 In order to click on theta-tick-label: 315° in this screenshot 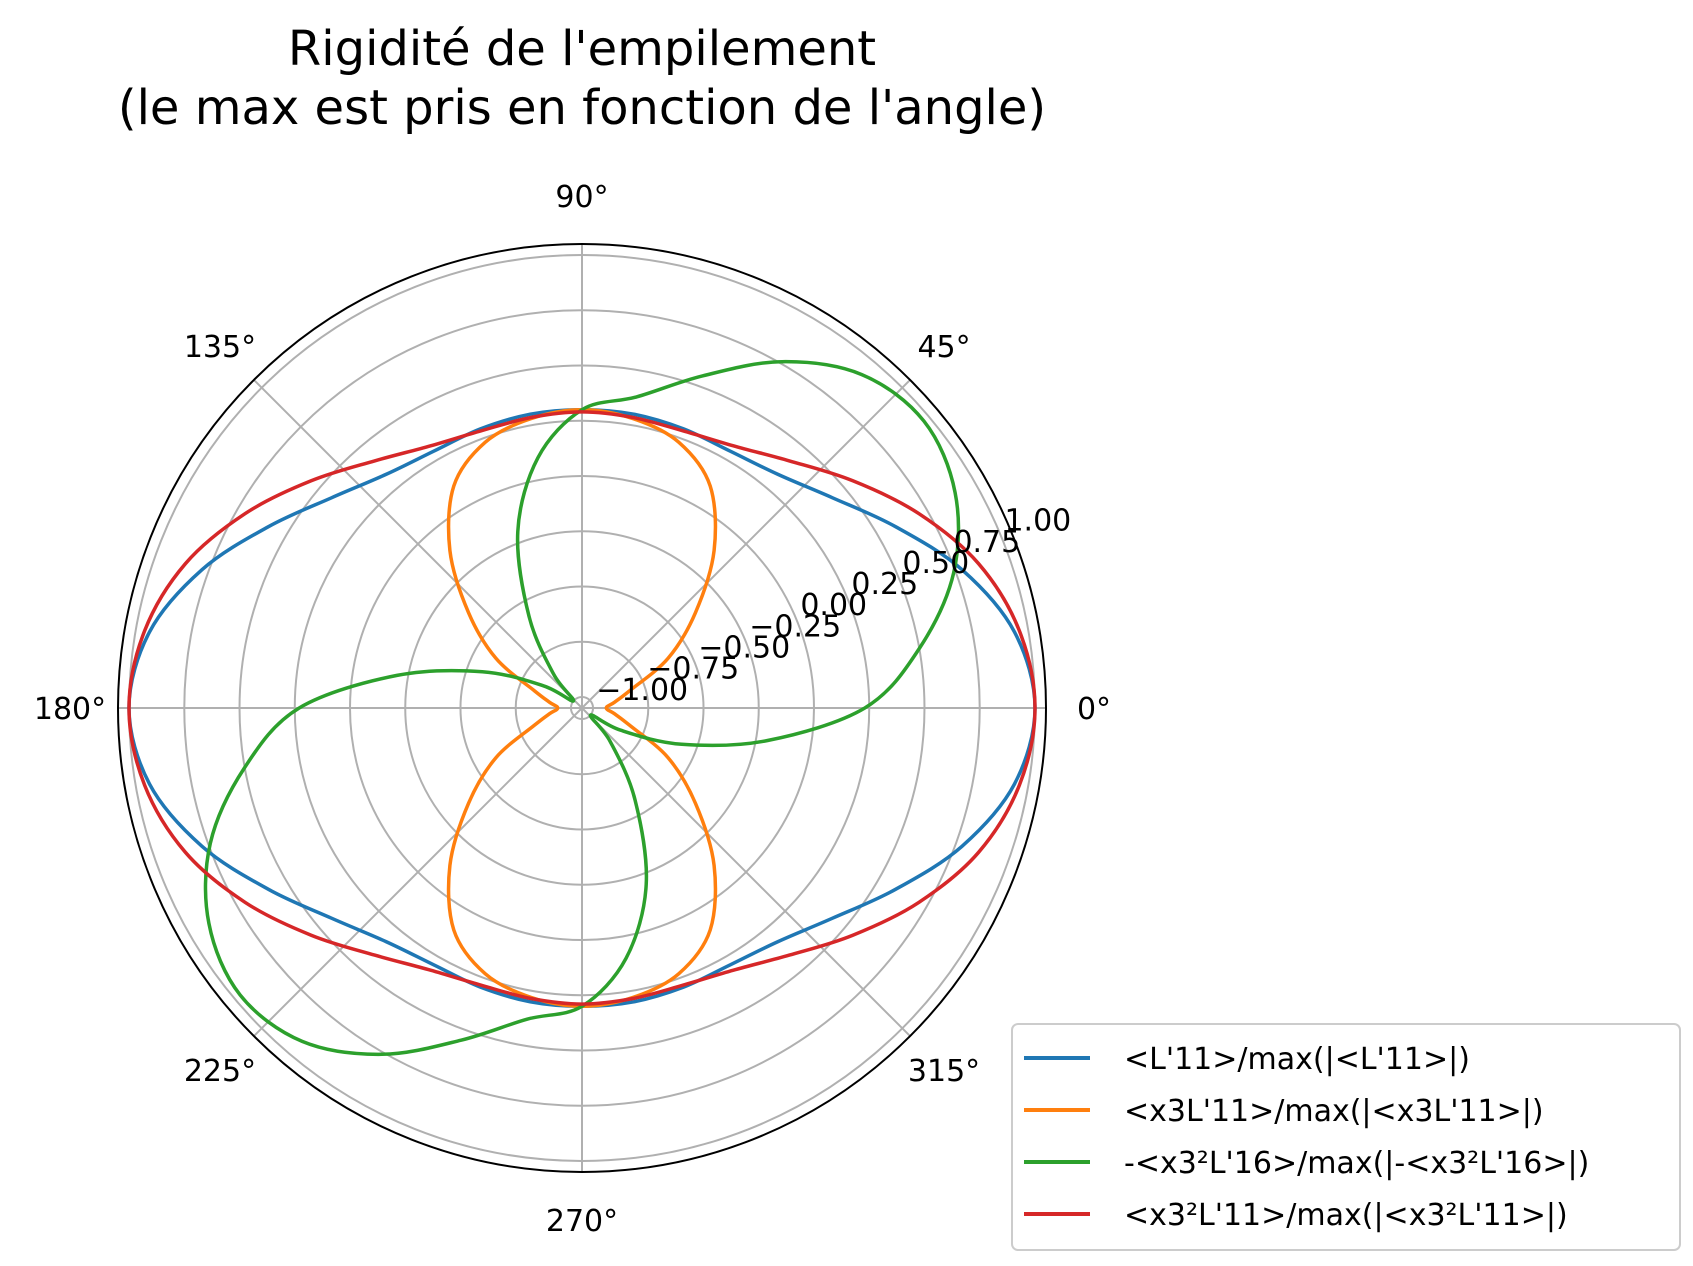, I will do `click(944, 1071)`.